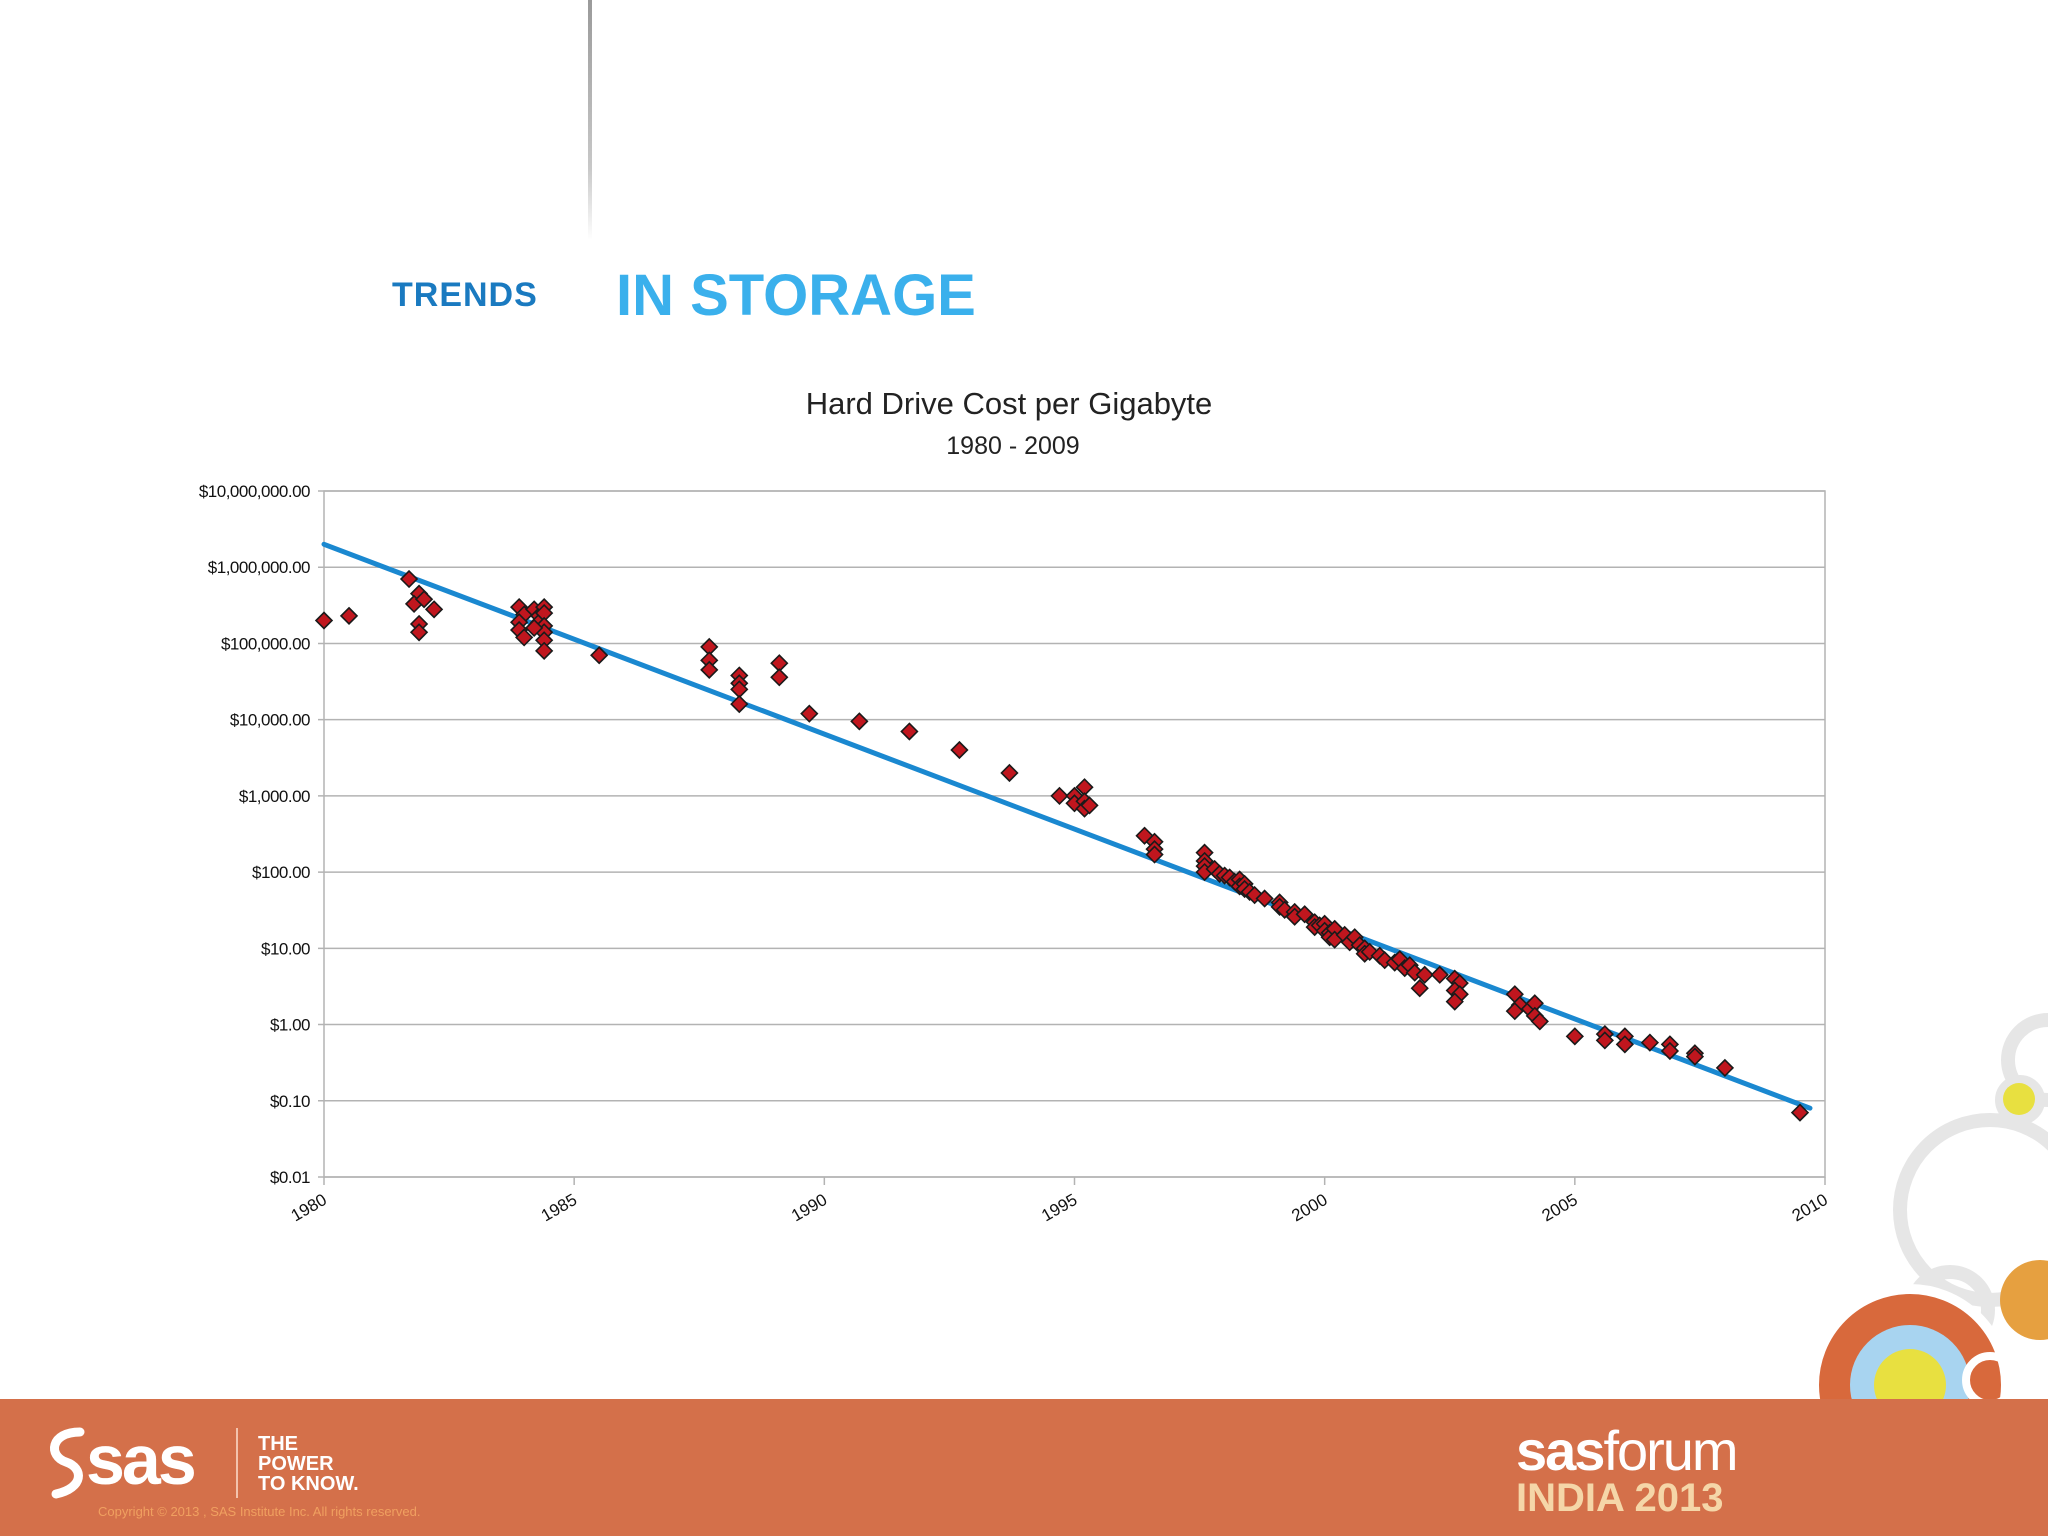  I want to click on event-country: INDIA, so click(1570, 1498).